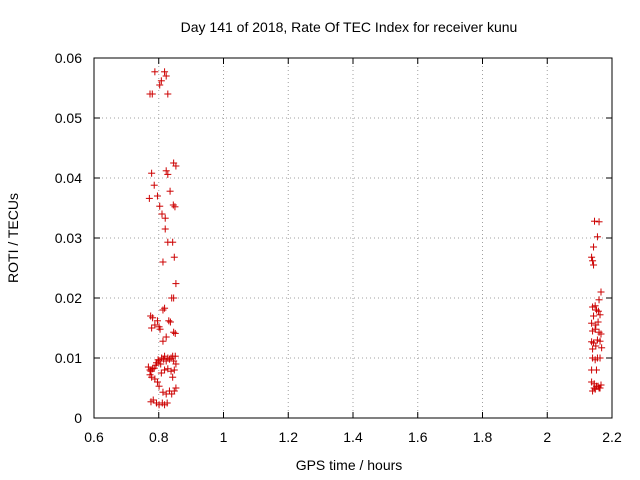 The width and height of the screenshot is (640, 480). Describe the element at coordinates (94, 437) in the screenshot. I see `x-tick-label: 0.6` at that location.